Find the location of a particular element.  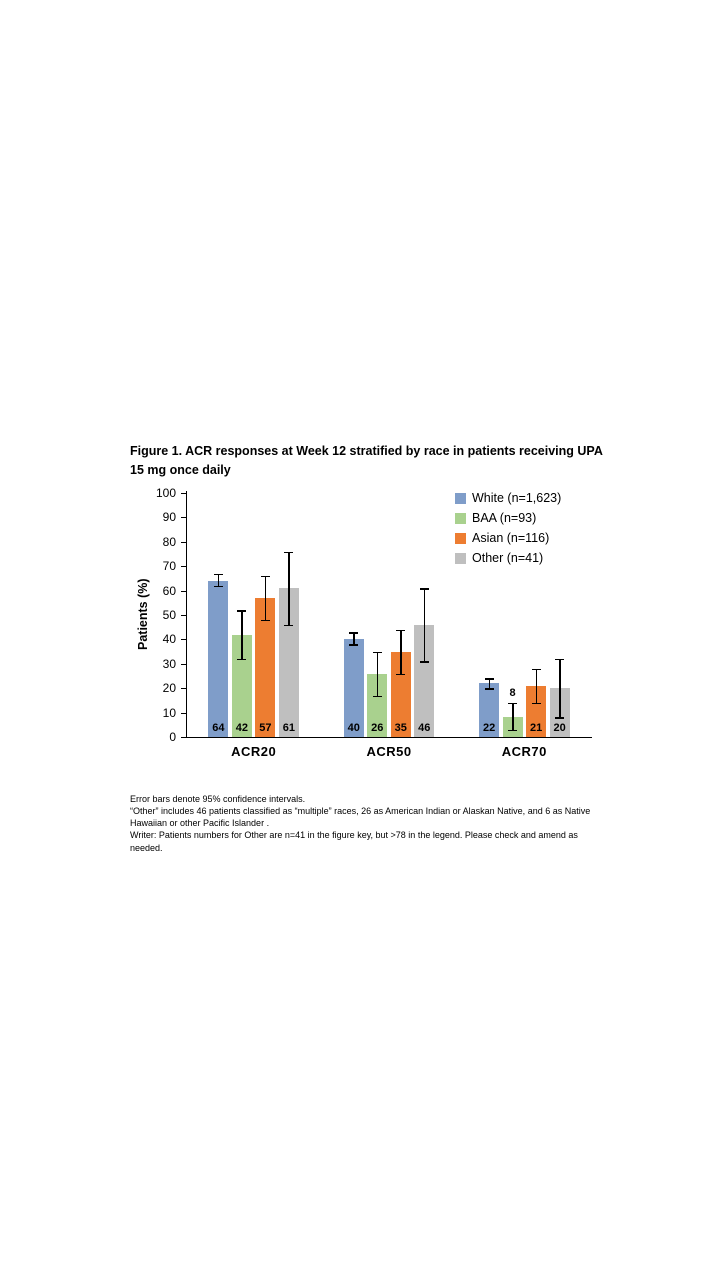

bar-ACR50-other is located at coordinates (424, 680).